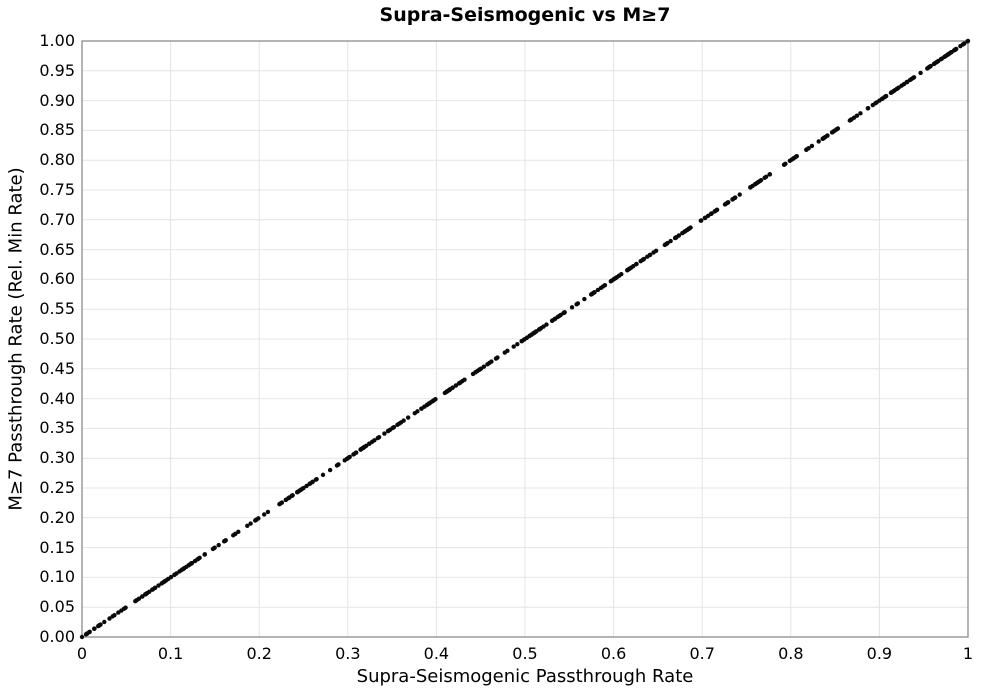  I want to click on y-tick-label: 0.00, so click(57, 636).